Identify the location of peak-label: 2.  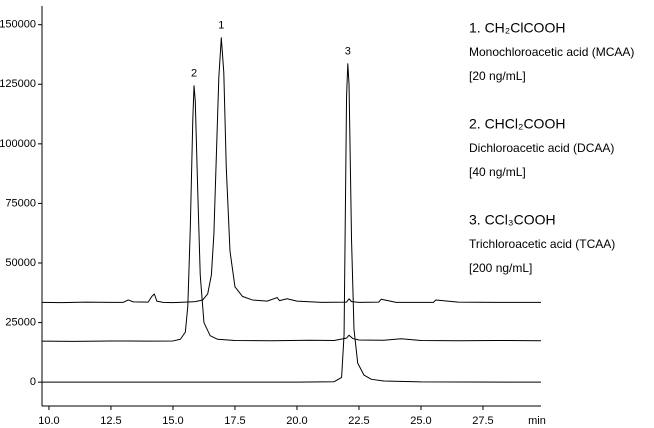
(194, 74).